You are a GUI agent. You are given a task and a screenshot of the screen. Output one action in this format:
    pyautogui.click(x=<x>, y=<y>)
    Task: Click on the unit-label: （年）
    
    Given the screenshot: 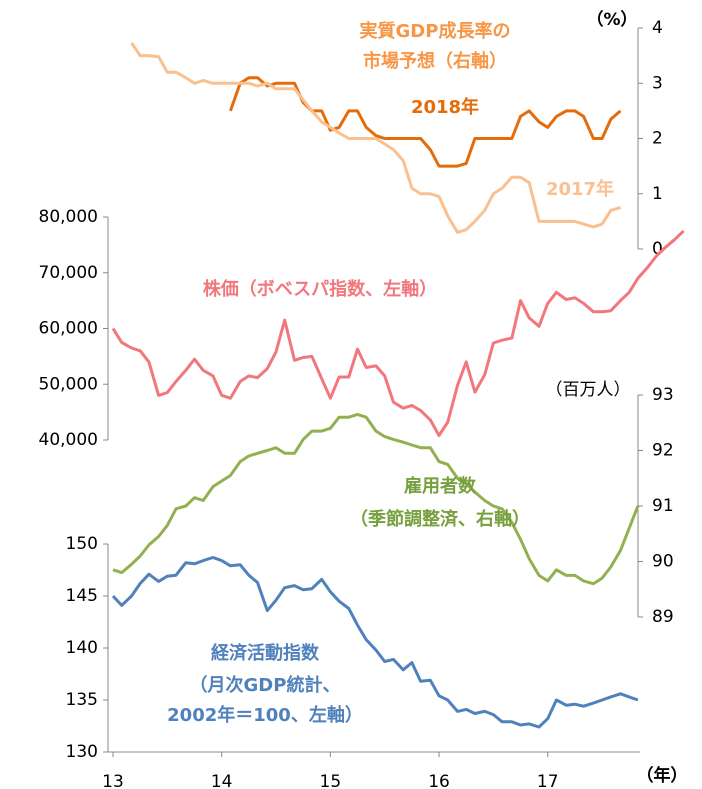 What is the action you would take?
    pyautogui.click(x=662, y=775)
    